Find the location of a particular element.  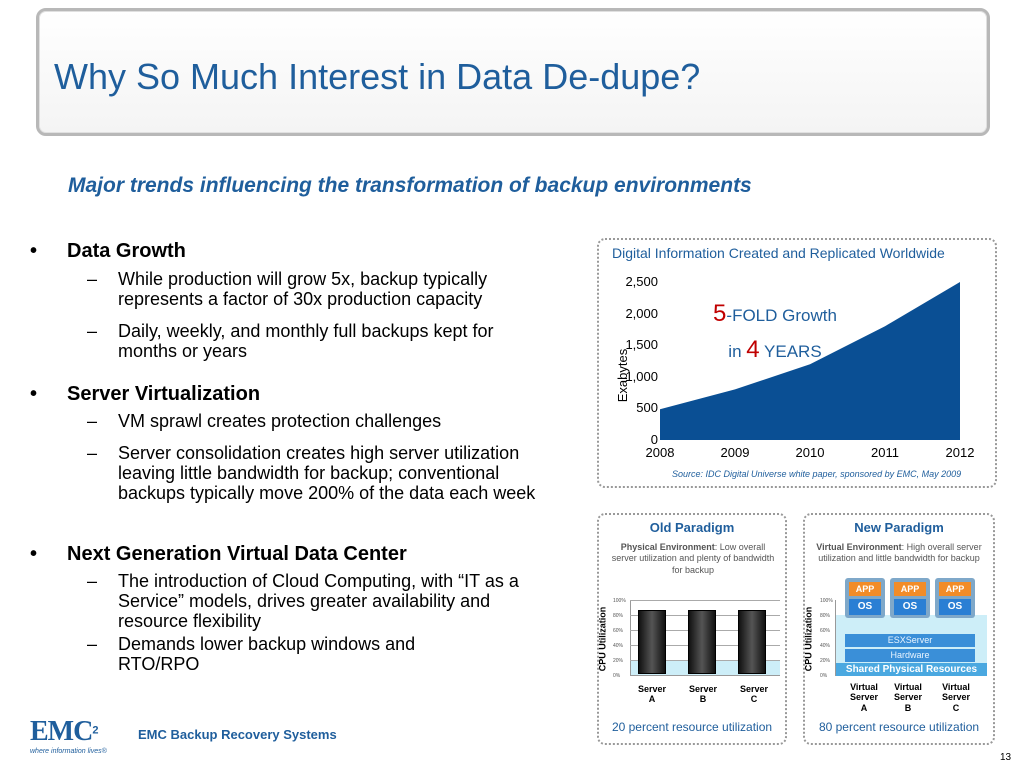

growth-annotation: 5-FOLD Growth in 4 YEARS is located at coordinates (775, 331).